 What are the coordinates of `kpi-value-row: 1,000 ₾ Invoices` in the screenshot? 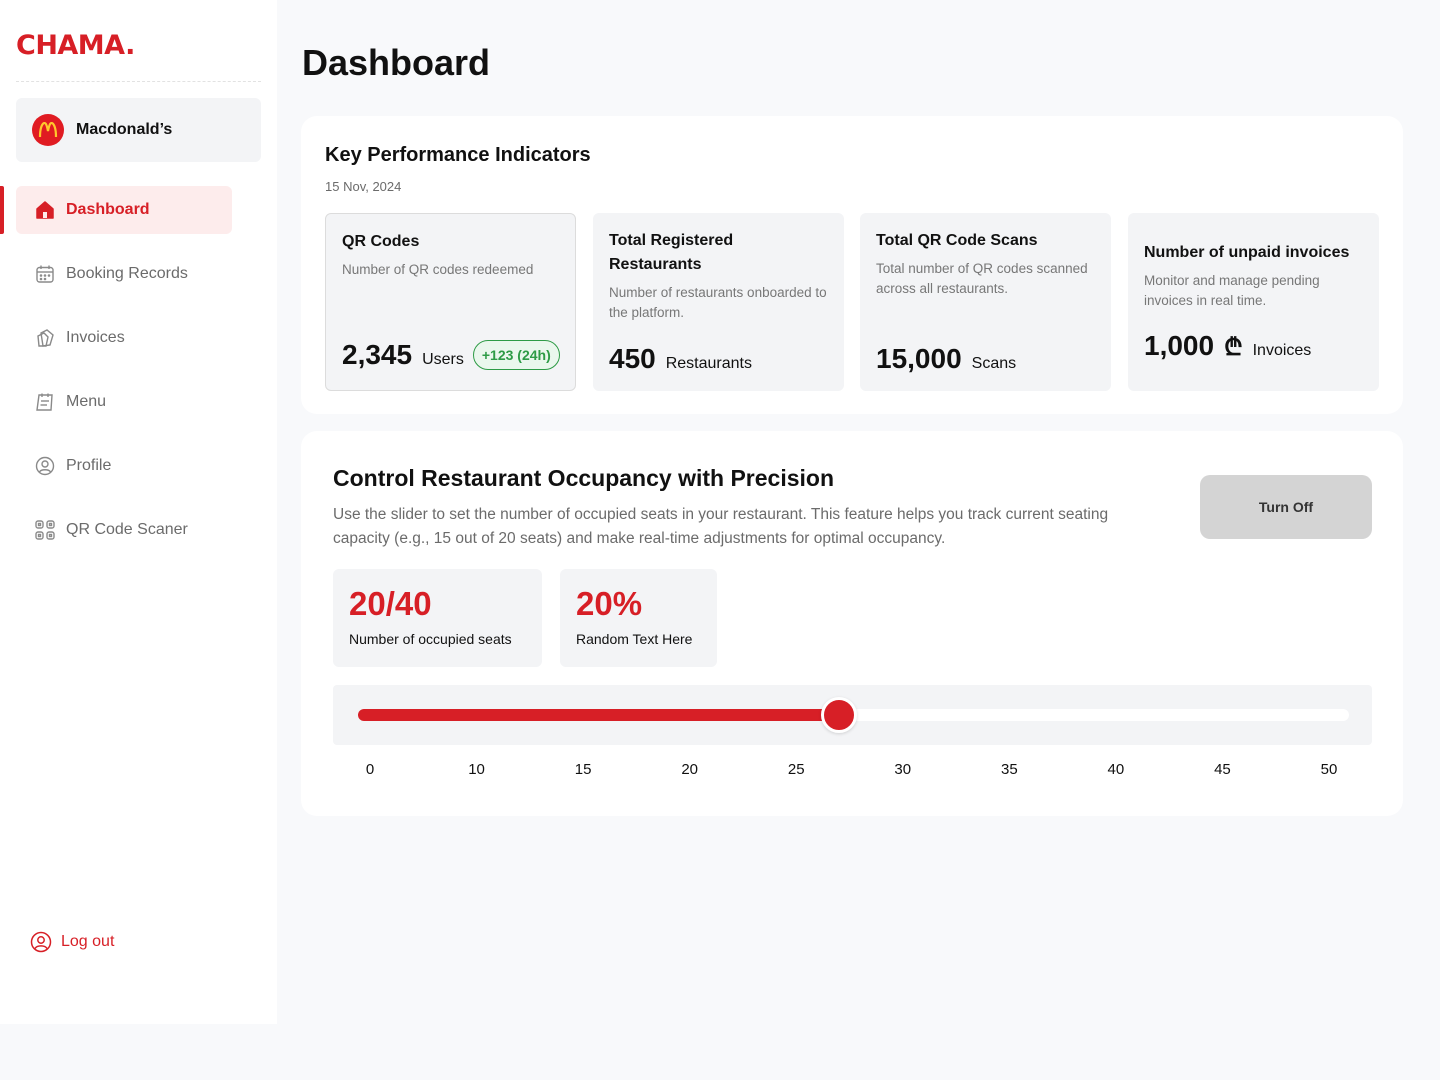 It's located at (1227, 346).